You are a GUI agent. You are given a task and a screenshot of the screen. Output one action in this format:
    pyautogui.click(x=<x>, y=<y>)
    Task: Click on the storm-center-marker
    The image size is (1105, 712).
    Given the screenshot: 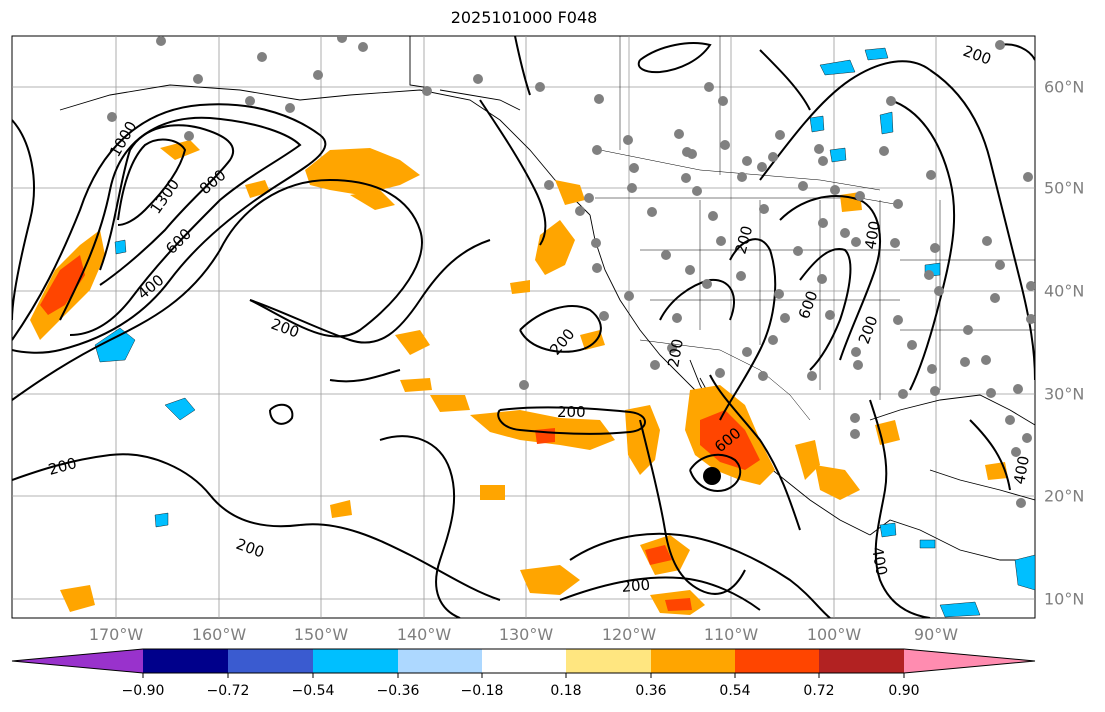 What is the action you would take?
    pyautogui.click(x=712, y=476)
    